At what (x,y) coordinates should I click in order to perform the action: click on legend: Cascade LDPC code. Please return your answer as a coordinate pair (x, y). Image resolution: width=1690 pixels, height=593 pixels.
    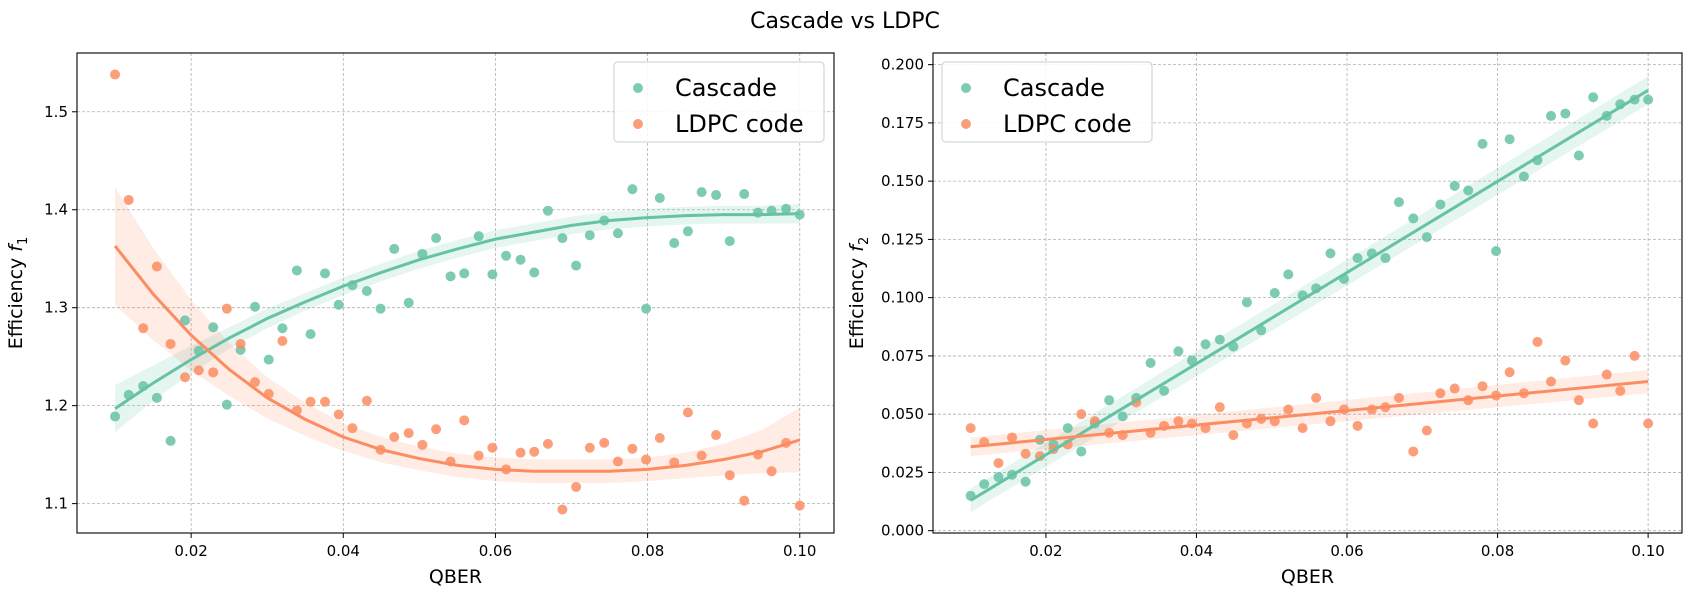
    Looking at the image, I should click on (1047, 102).